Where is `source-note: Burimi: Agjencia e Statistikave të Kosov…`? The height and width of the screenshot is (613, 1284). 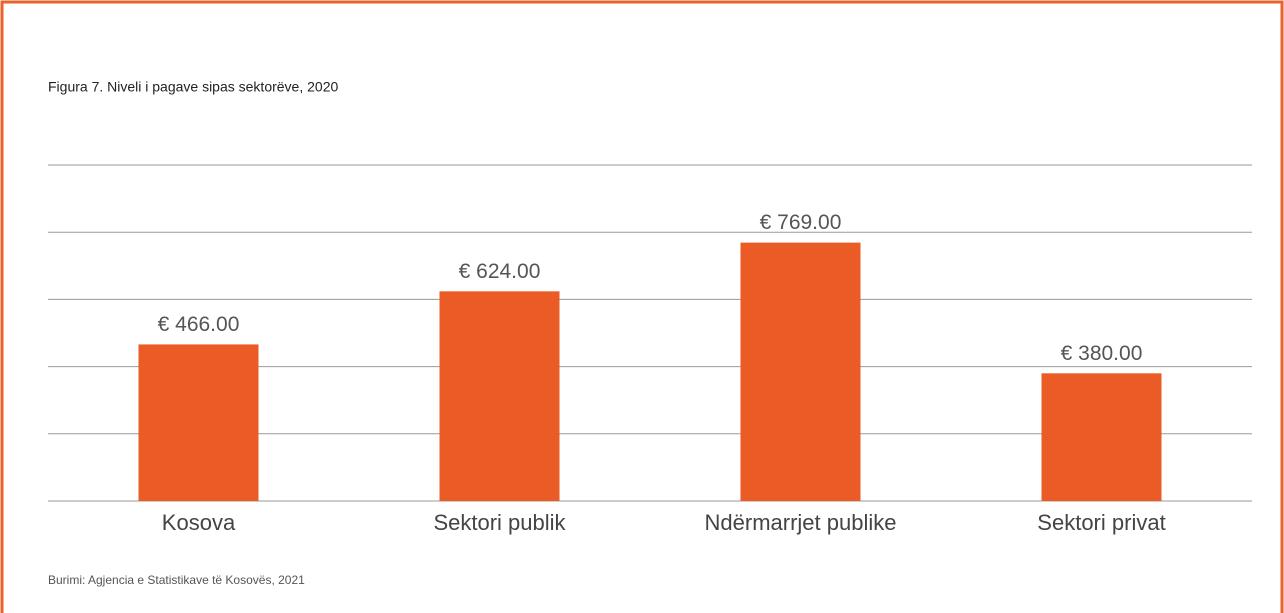
source-note: Burimi: Agjencia e Statistikave të Kosov… is located at coordinates (176, 580).